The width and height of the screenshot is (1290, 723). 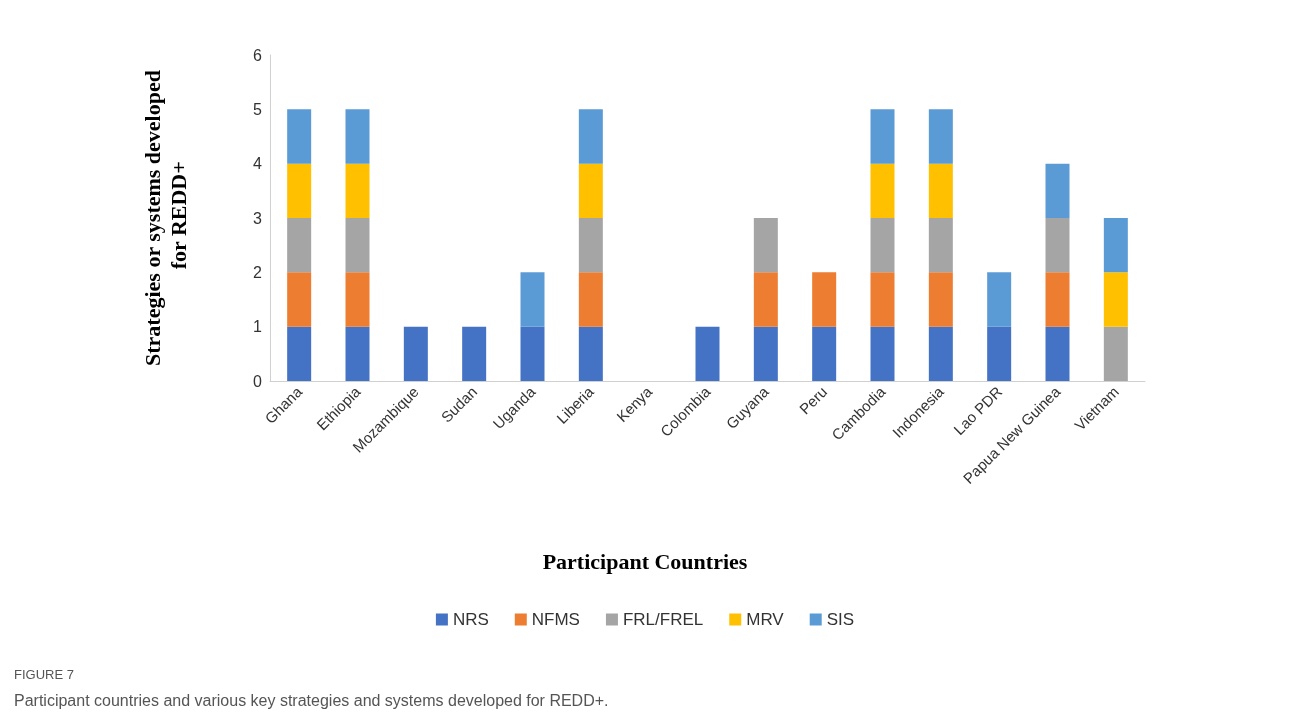 What do you see at coordinates (258, 327) in the screenshot?
I see `y-tick-label: 1` at bounding box center [258, 327].